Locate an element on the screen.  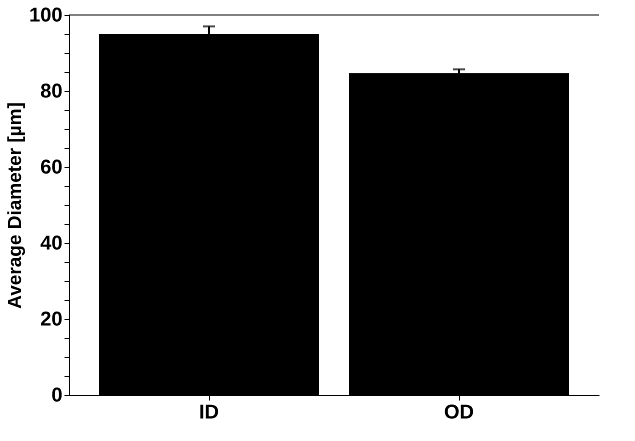
y-tick-label: 100 is located at coordinates (45, 15).